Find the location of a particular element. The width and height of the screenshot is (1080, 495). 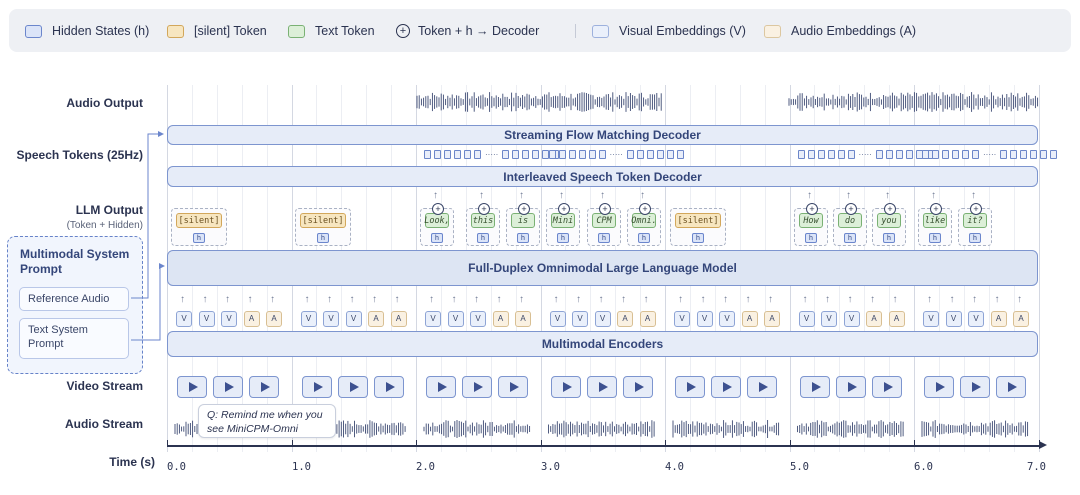

speech-token-decoder-block: Interleaved Speech Token Decoder is located at coordinates (602, 176).